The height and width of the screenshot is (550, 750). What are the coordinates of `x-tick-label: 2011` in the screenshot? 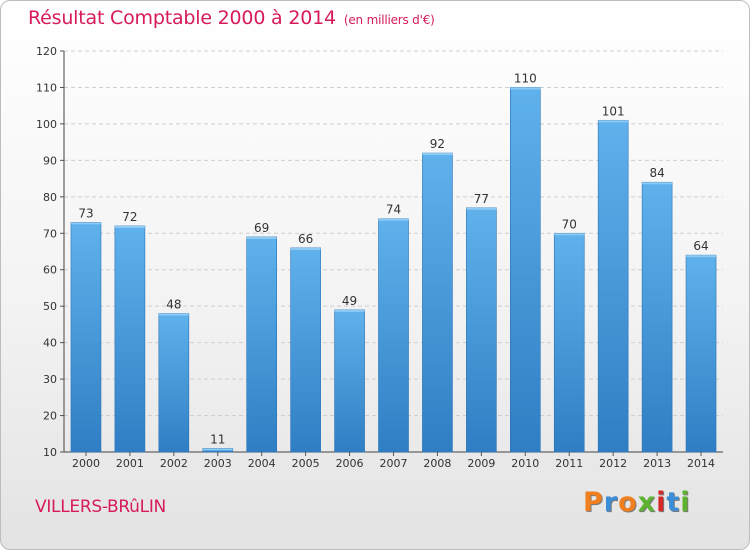 It's located at (569, 463).